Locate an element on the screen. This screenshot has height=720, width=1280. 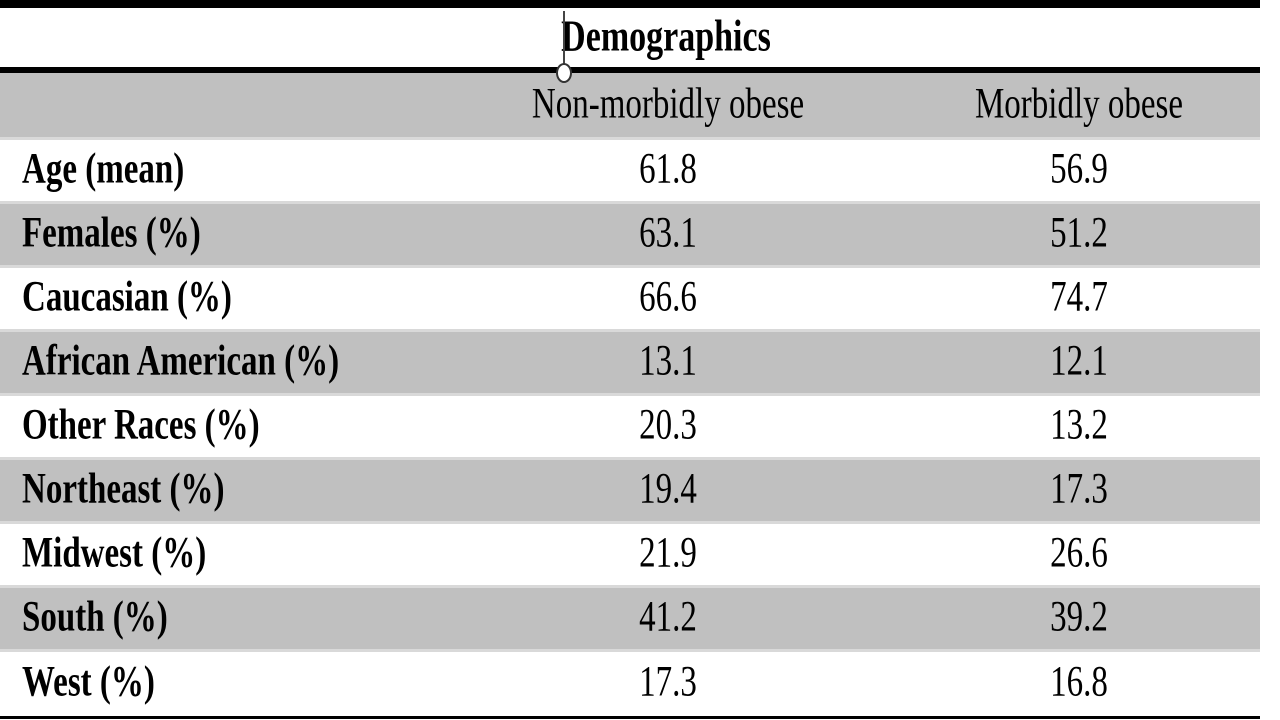
row-label: Other Races (%) is located at coordinates (141, 425).